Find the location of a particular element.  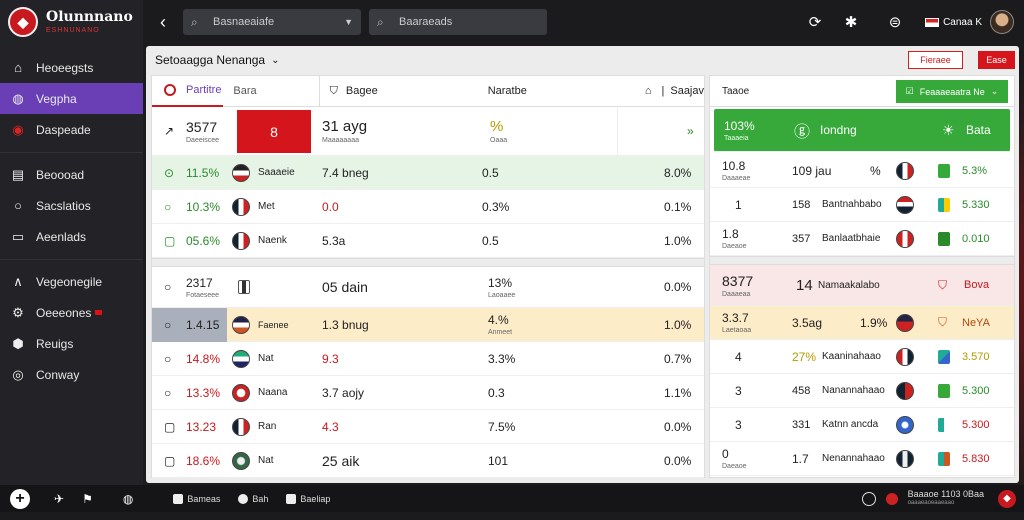

standings-row: 1 158 Bantnahbabo 5.330 is located at coordinates (862, 205).